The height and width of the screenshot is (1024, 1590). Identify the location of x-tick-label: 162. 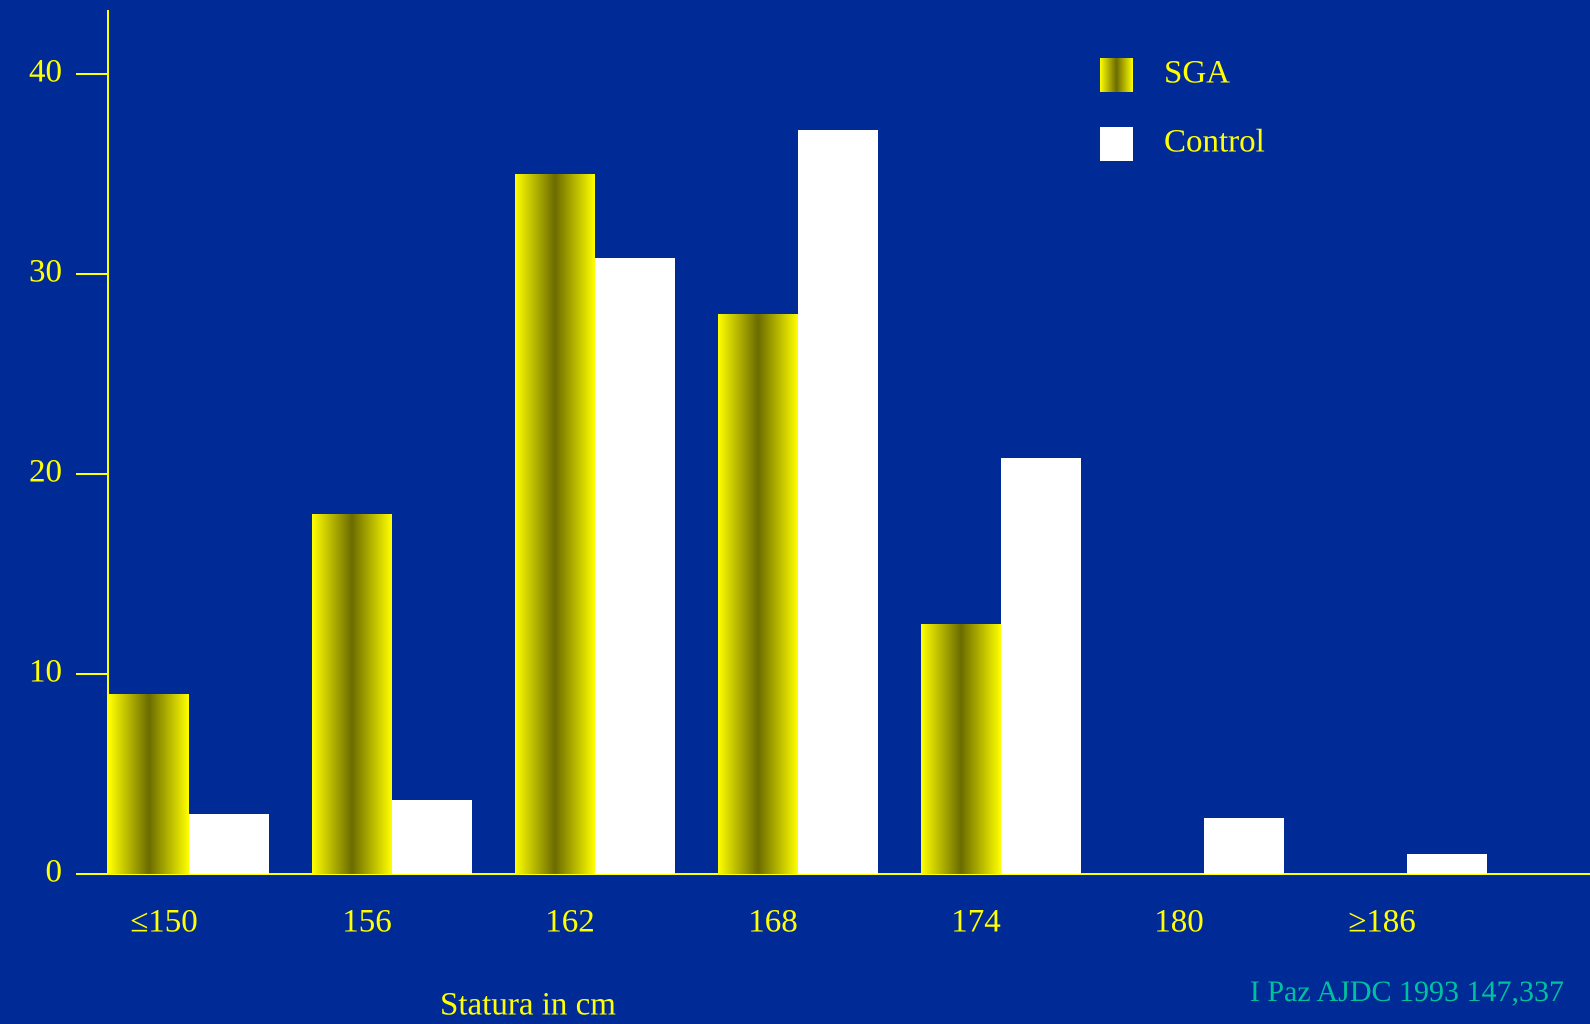
(570, 922).